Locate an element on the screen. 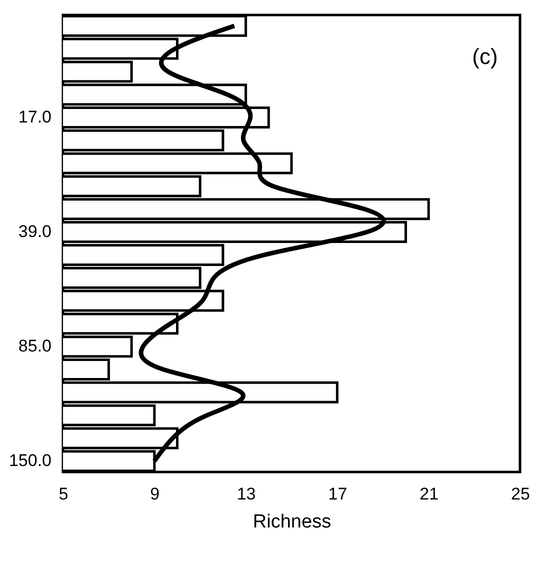 This screenshot has height=577, width=558. x-tick-label: 17 is located at coordinates (338, 494).